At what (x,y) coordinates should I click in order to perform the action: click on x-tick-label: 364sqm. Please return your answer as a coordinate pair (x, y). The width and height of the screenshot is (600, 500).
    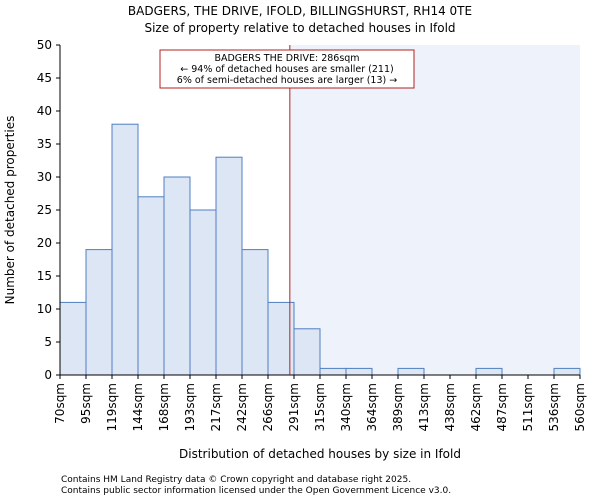
    Looking at the image, I should click on (372, 407).